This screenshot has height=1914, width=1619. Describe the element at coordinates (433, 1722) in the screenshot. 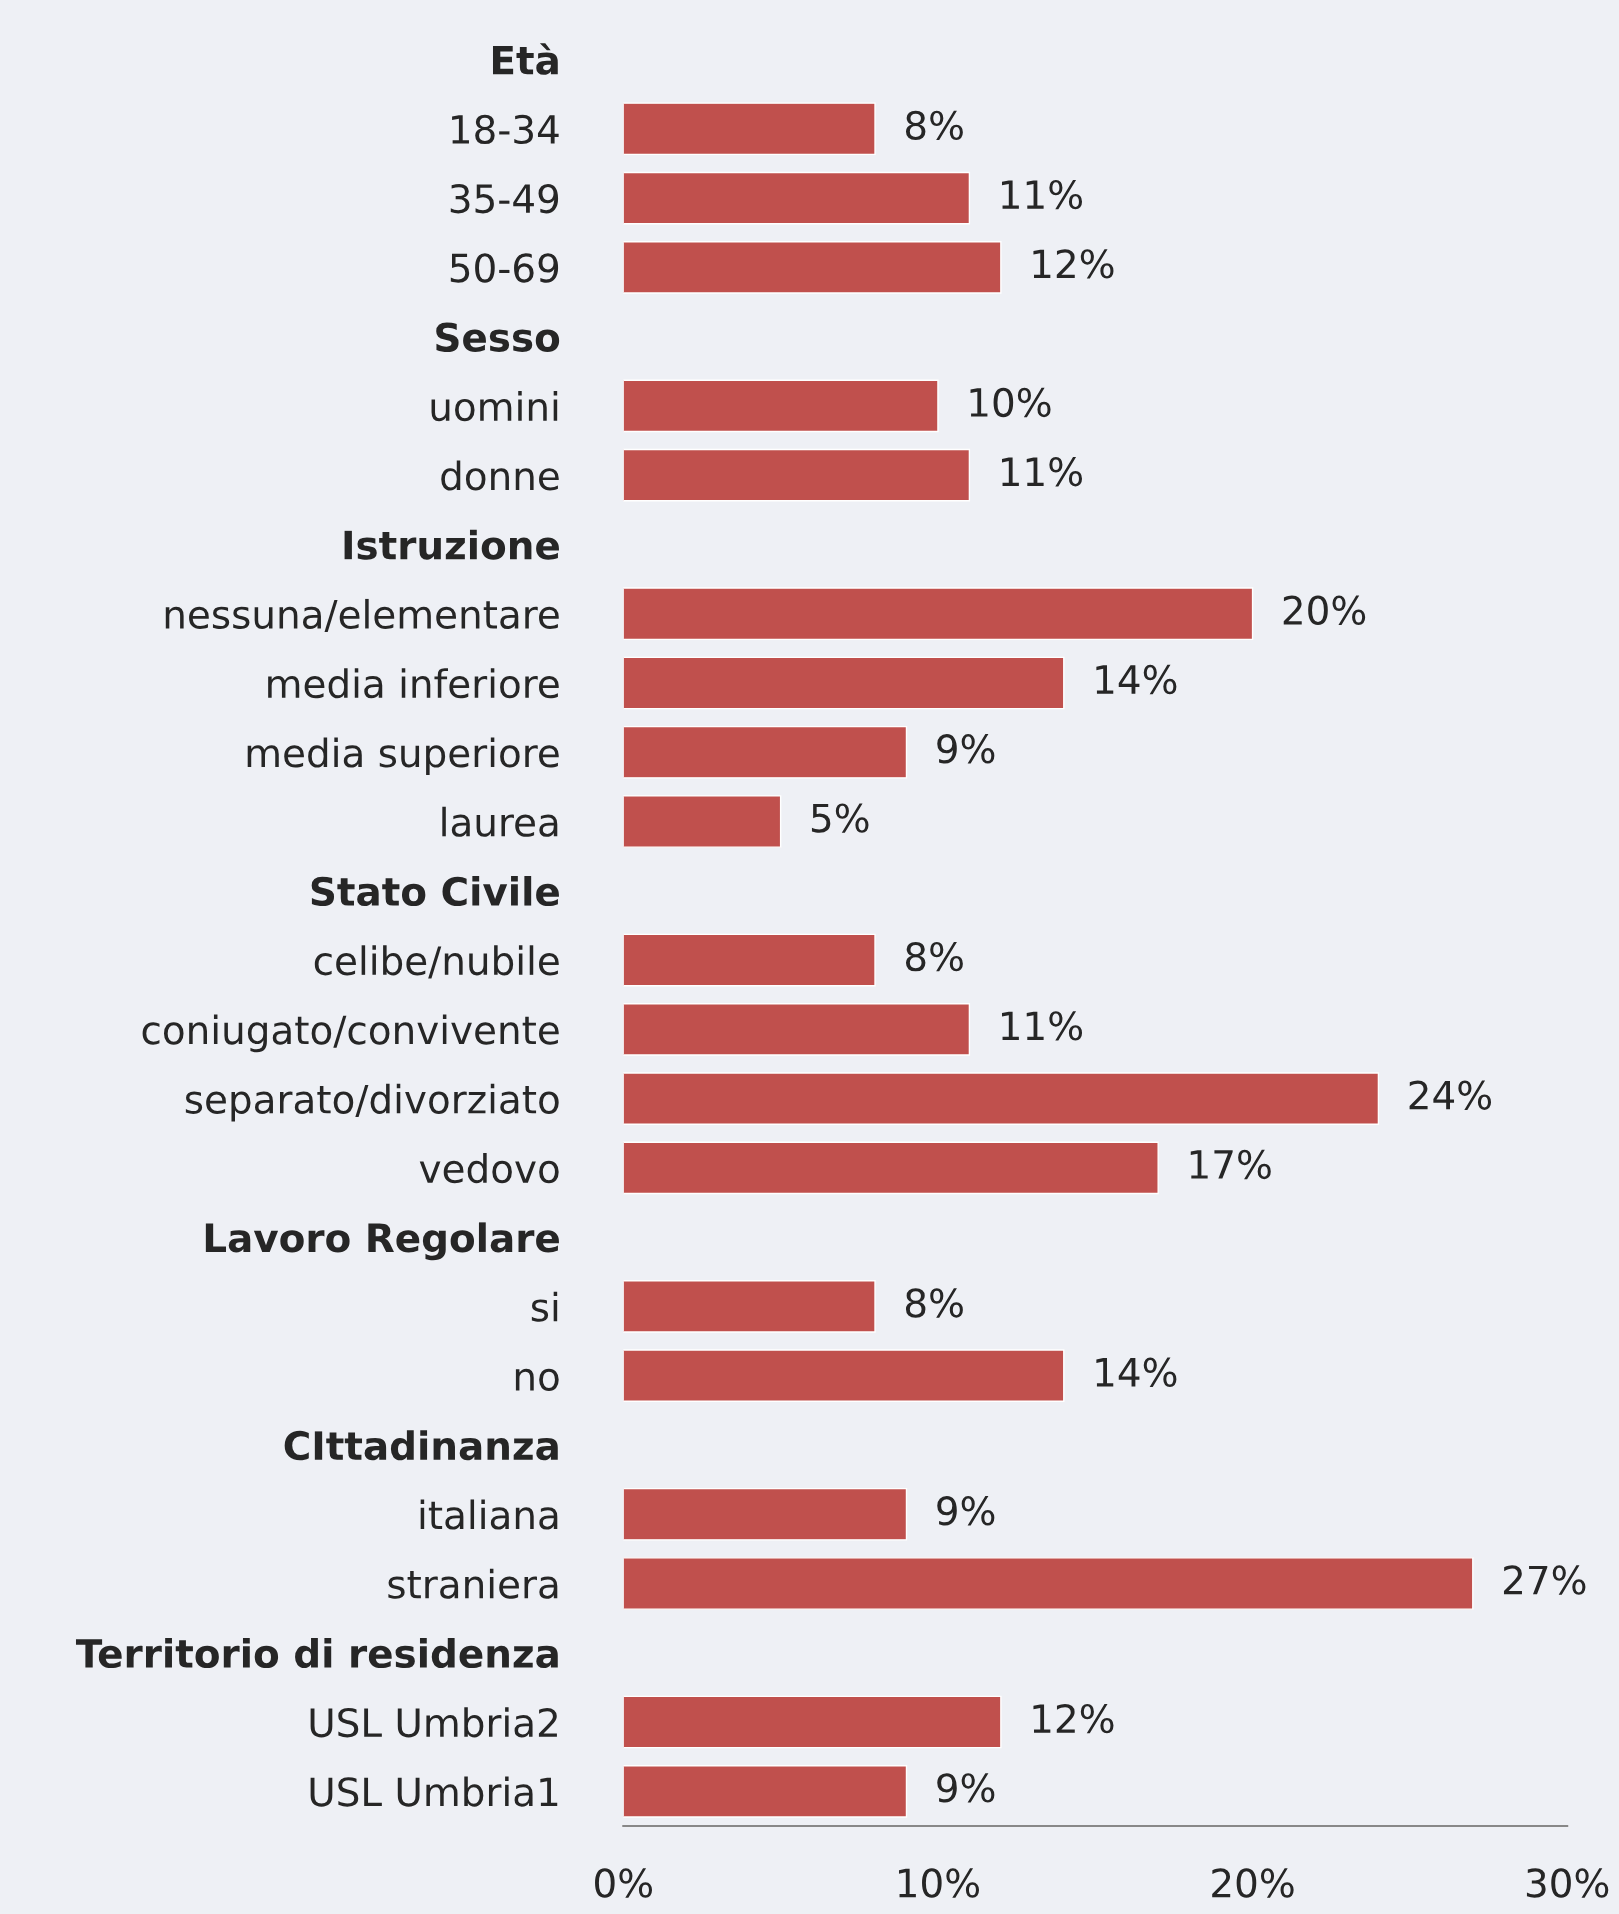

I see `y-tick-label: USL Umbria2` at that location.